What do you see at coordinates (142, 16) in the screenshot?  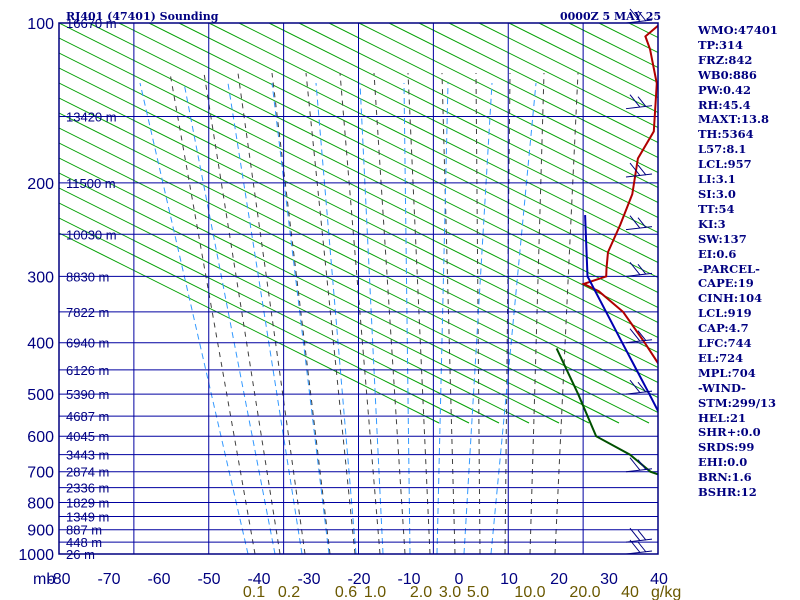 I see `chart-title: RJ401 (47401) Sounding` at bounding box center [142, 16].